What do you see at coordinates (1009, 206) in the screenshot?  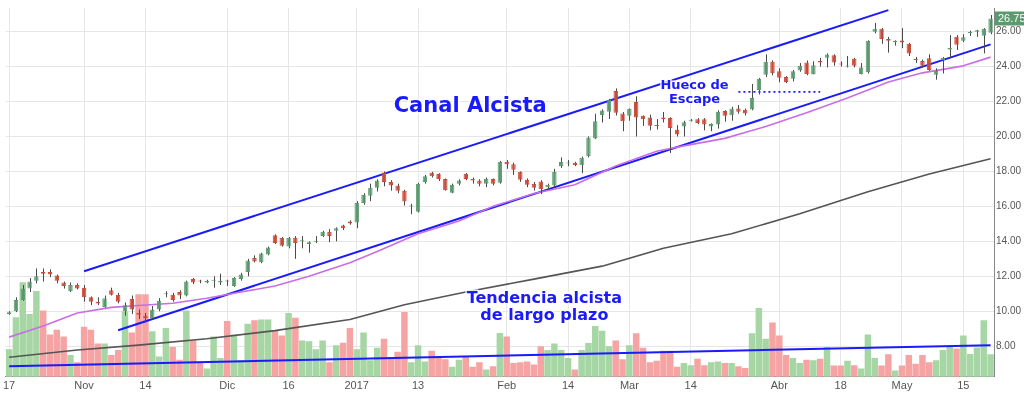 I see `y-tick-label: 16.00` at bounding box center [1009, 206].